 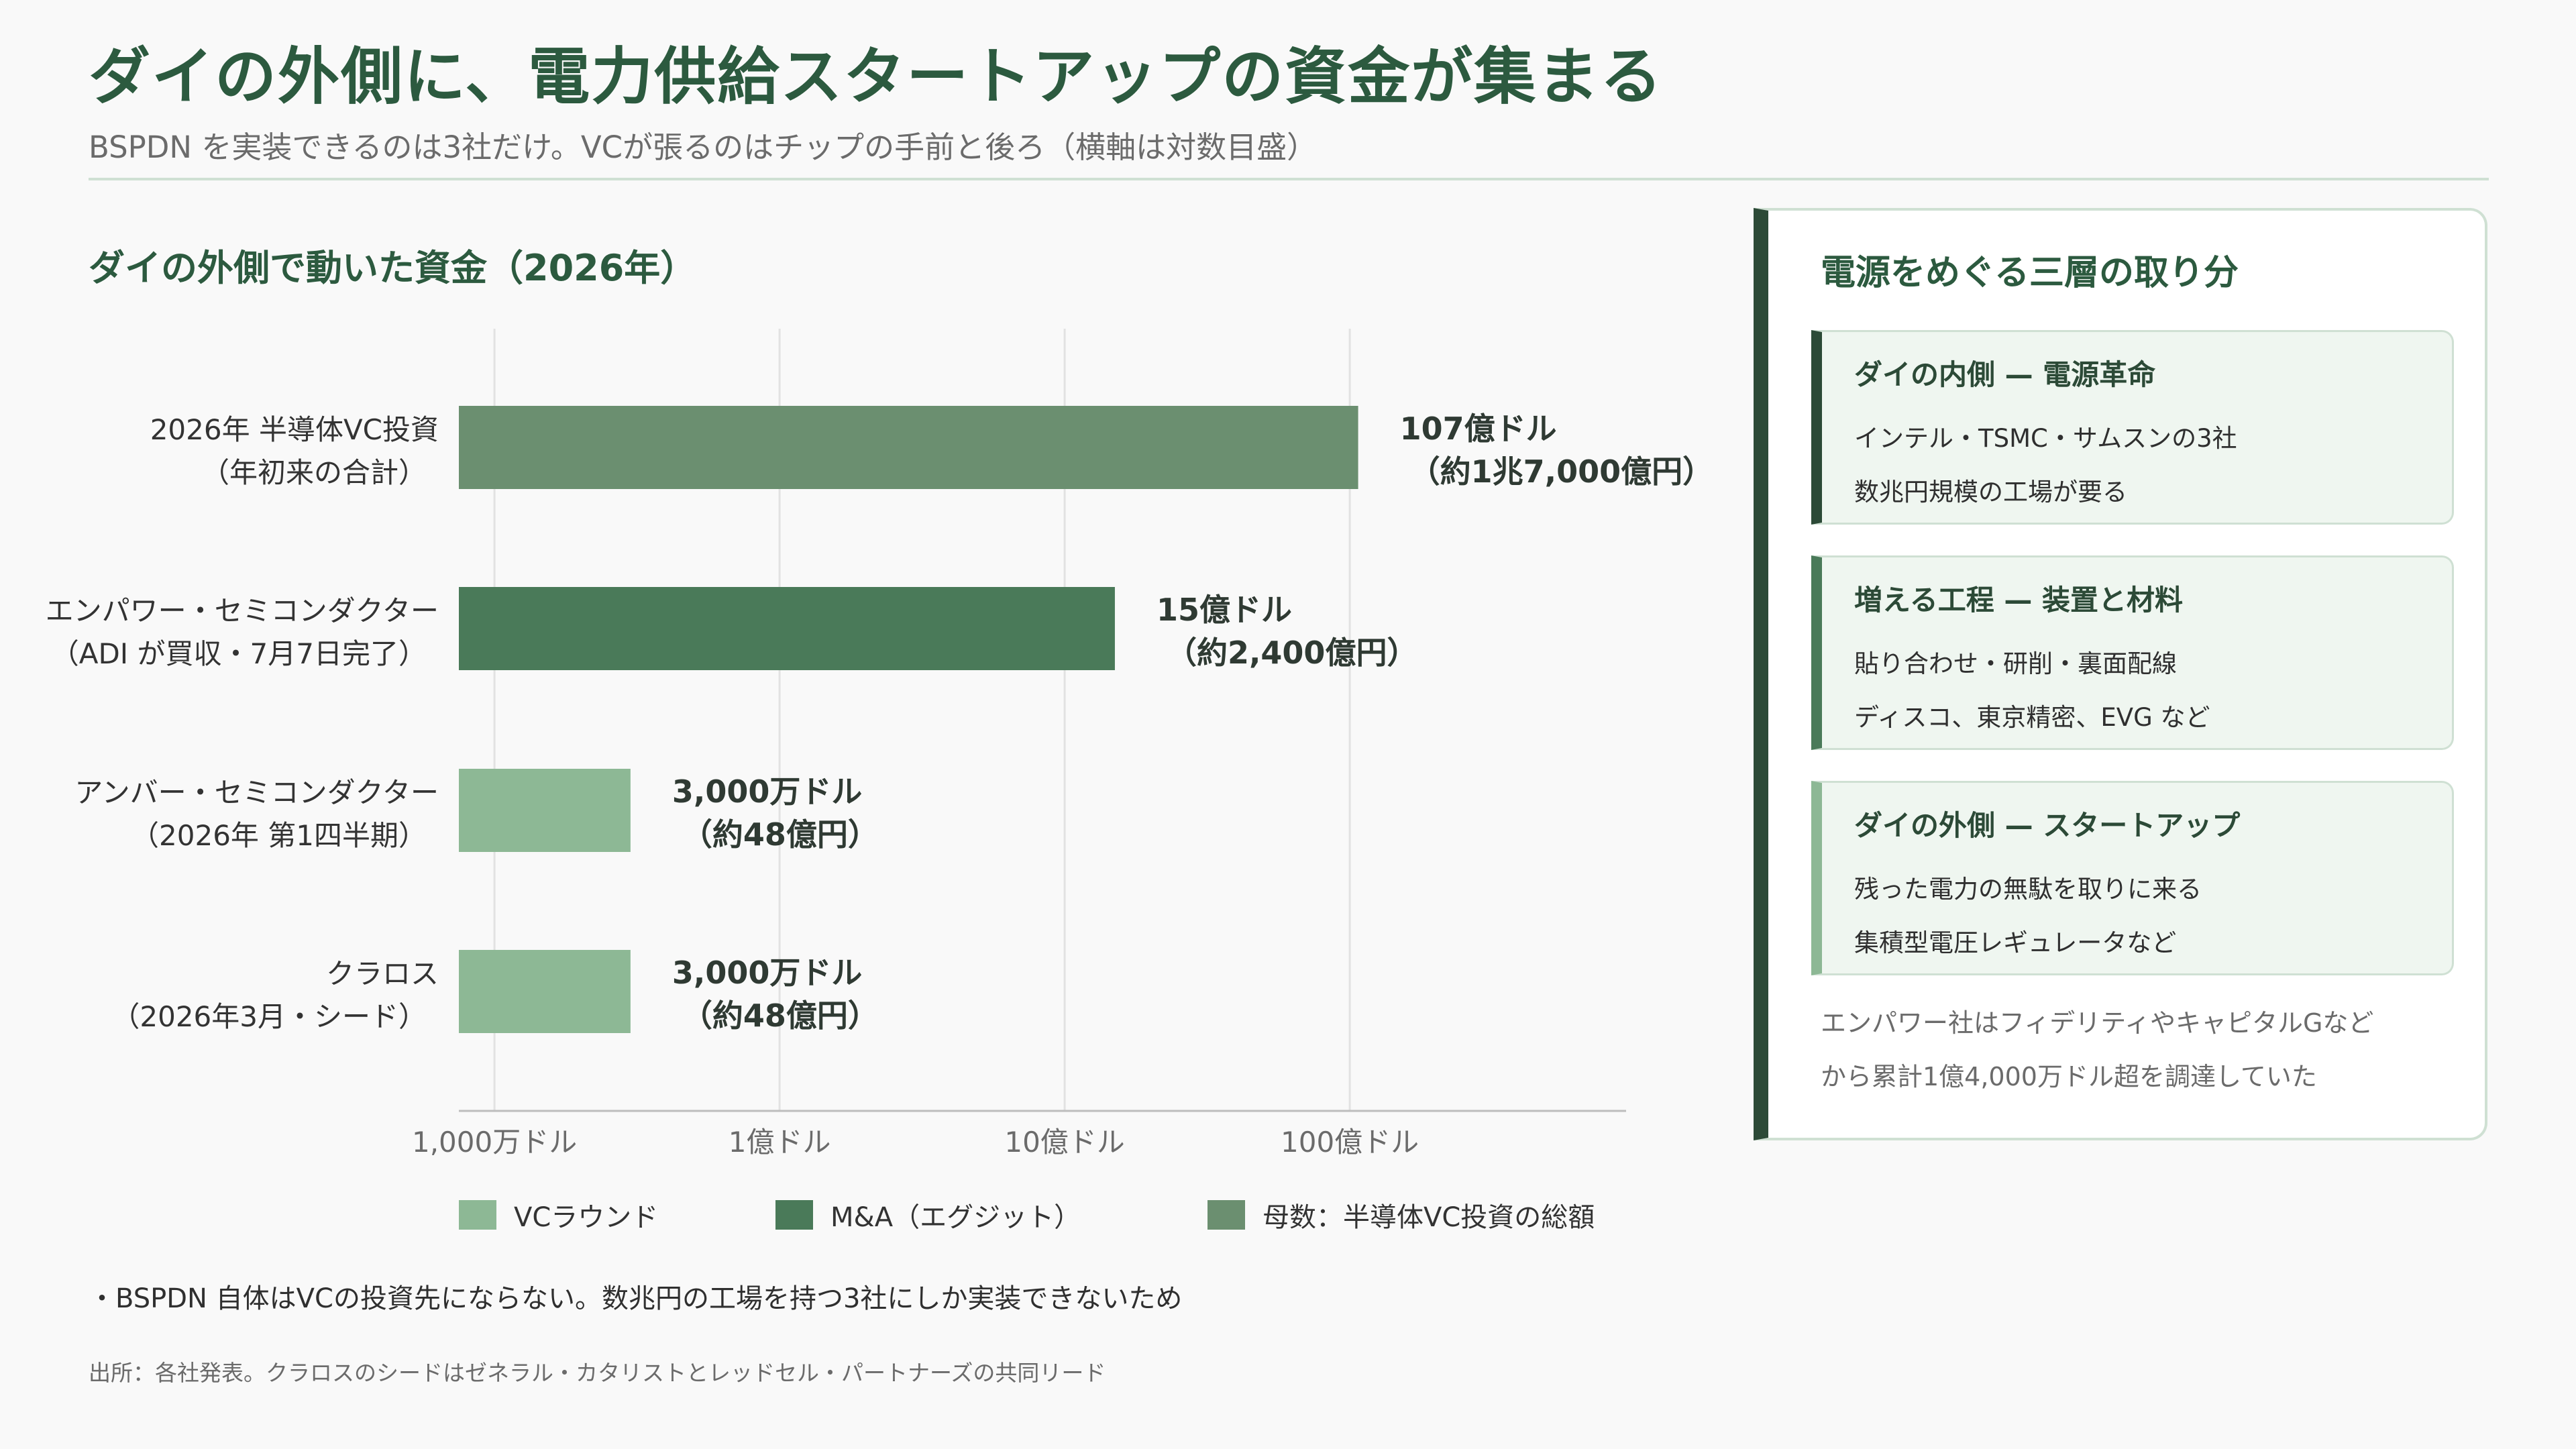 What do you see at coordinates (382, 973) in the screenshot?
I see `category-label: クラロス` at bounding box center [382, 973].